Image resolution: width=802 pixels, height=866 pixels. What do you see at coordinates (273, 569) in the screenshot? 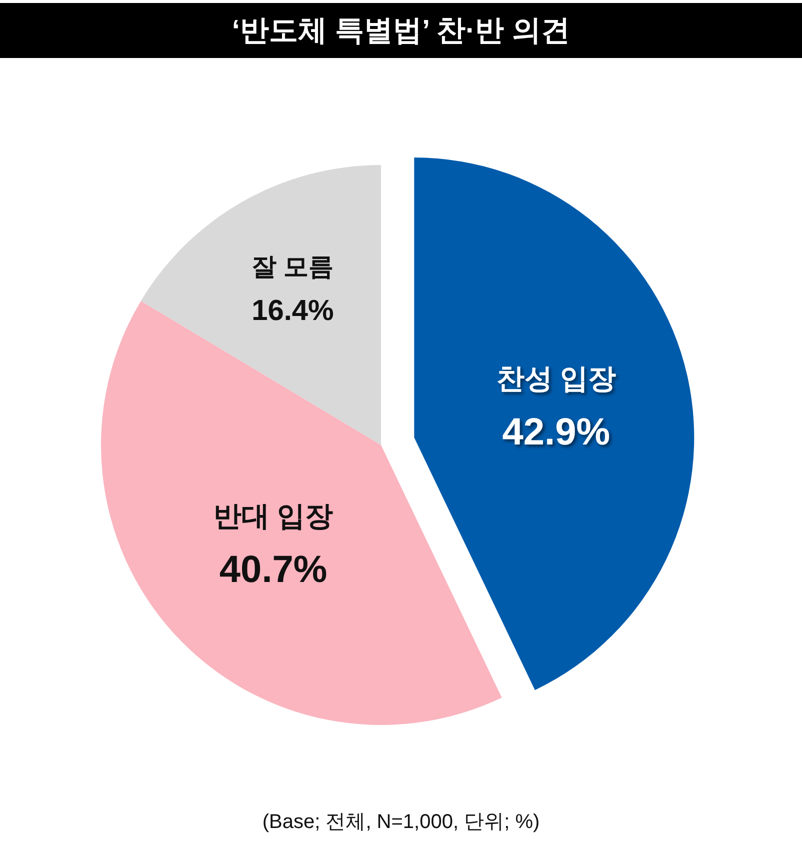
I see `data-label: 40.7%` at bounding box center [273, 569].